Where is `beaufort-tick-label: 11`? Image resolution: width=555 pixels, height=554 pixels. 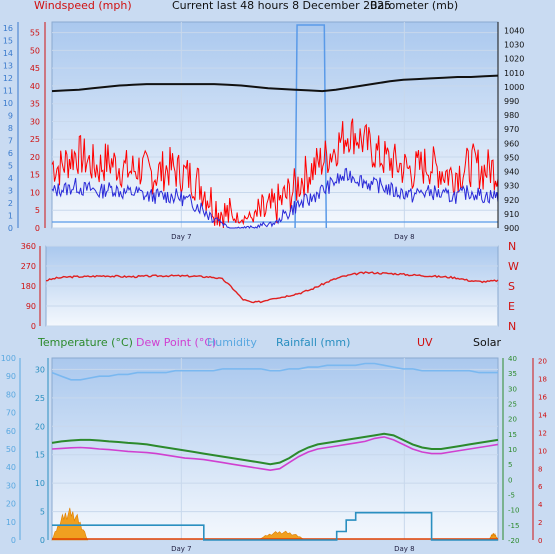
beaufort-tick-label: 11 is located at coordinates (8, 91).